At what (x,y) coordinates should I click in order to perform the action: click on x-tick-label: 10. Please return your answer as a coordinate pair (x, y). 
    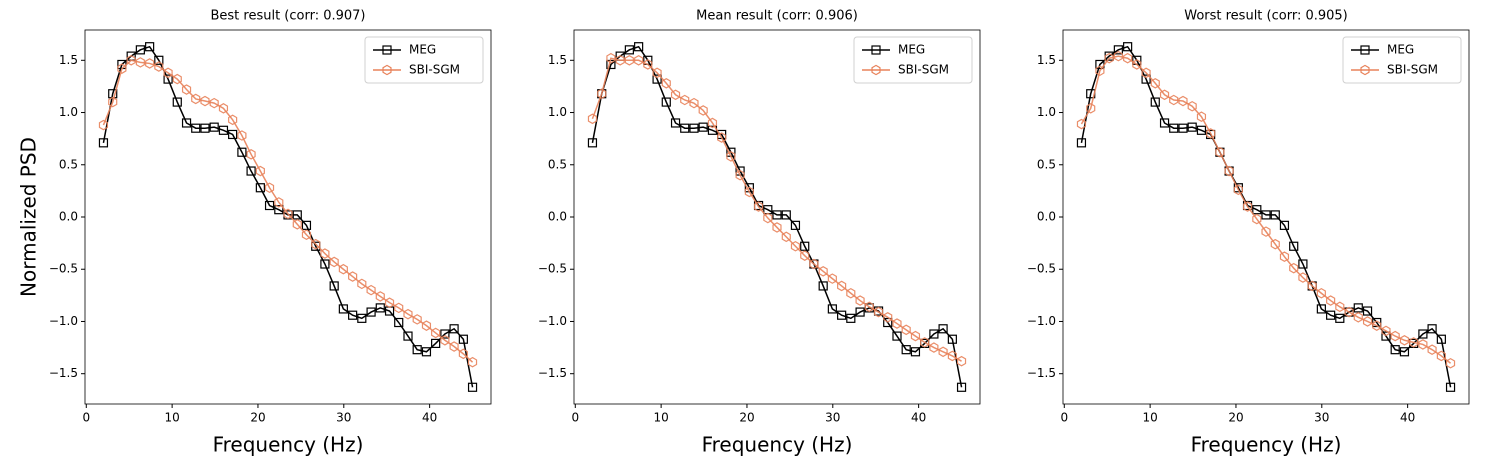
    Looking at the image, I should click on (660, 418).